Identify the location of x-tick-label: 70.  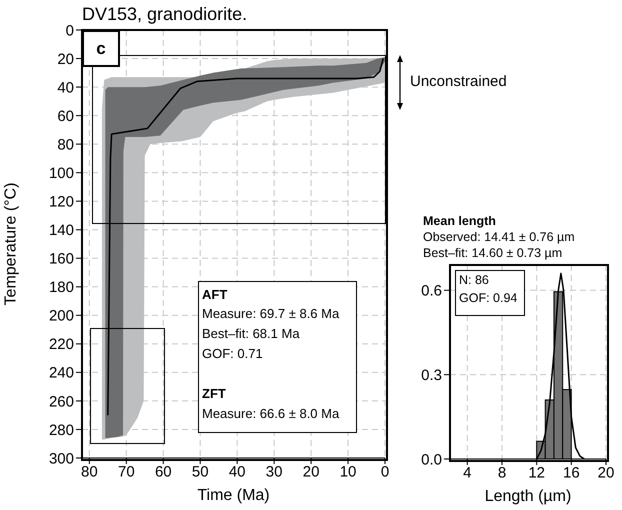
(126, 472).